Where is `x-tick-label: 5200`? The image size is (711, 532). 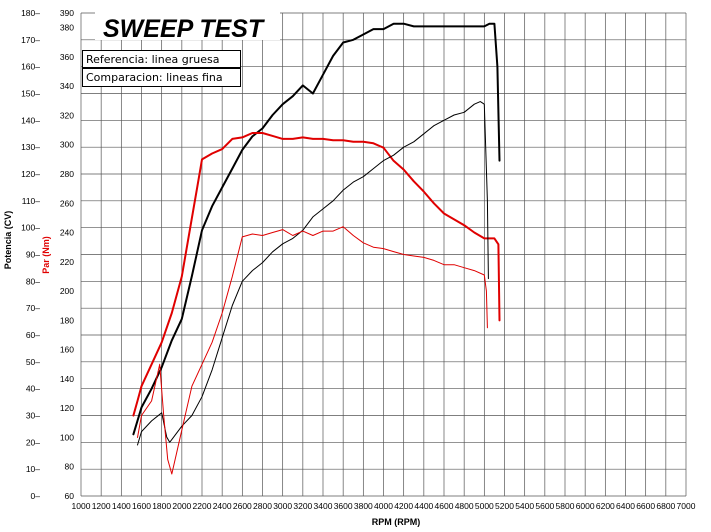
x-tick-label: 5200 is located at coordinates (504, 506).